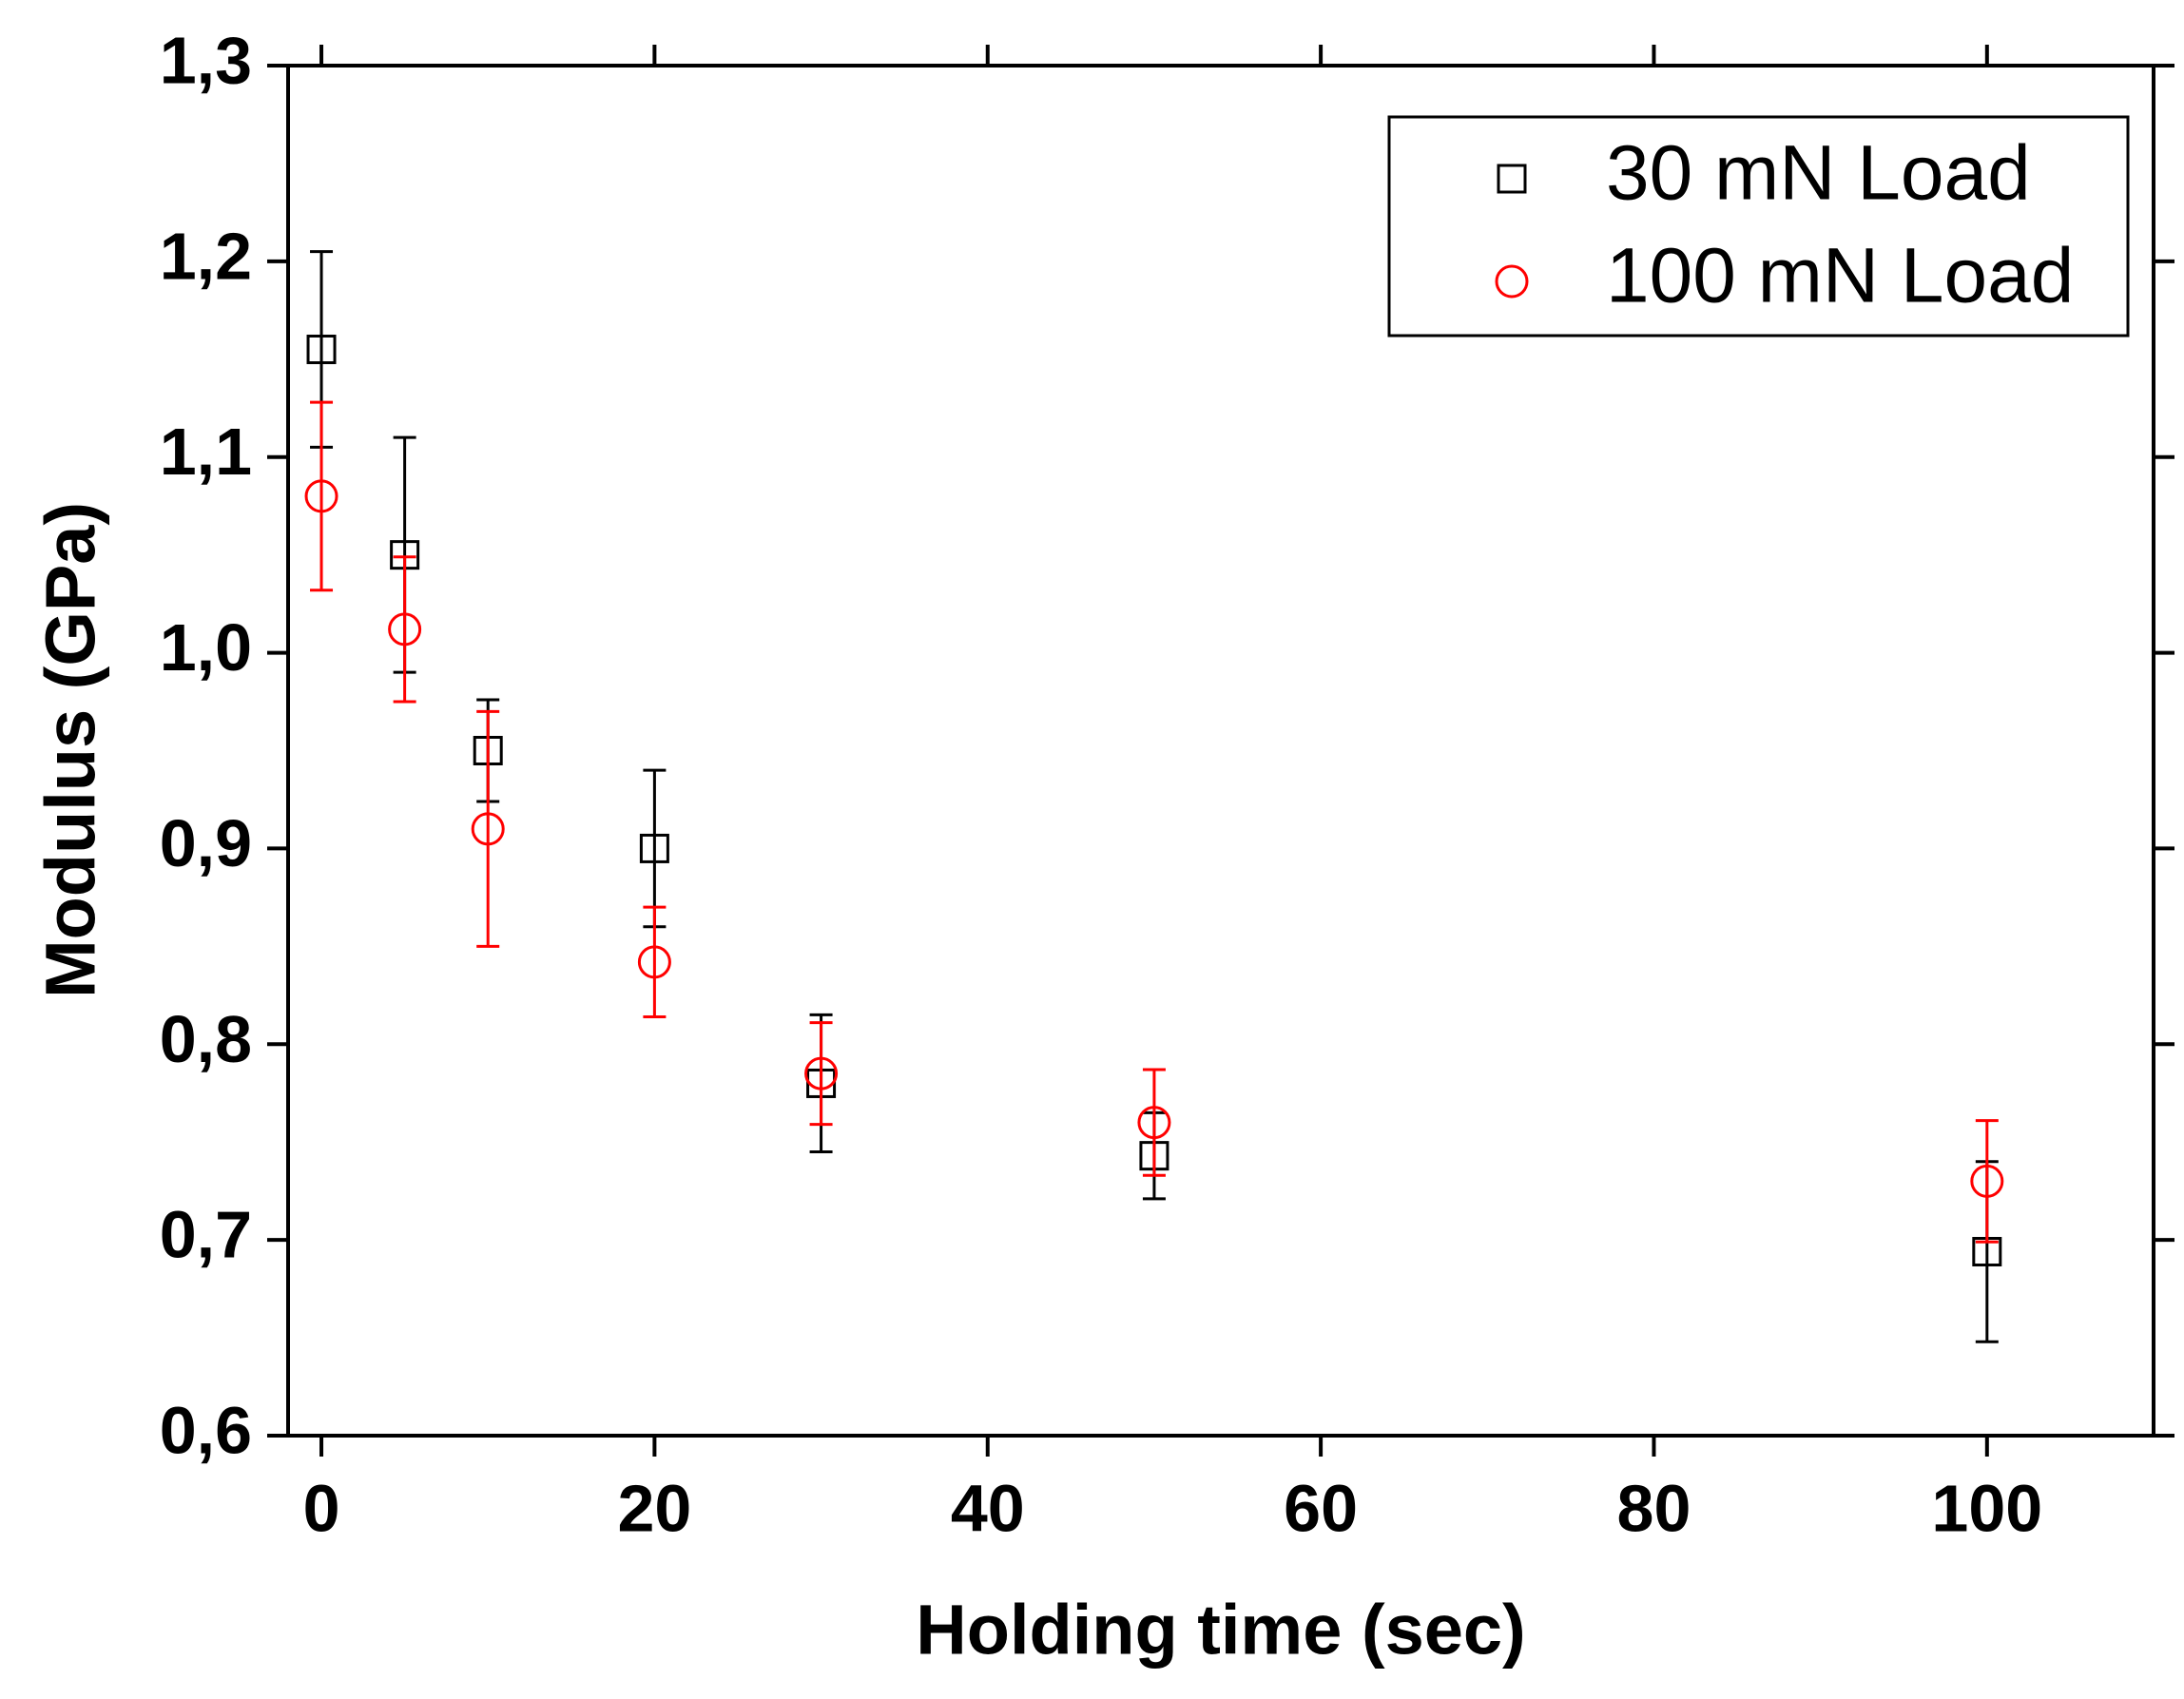 This screenshot has width=2184, height=1699. Describe the element at coordinates (206, 648) in the screenshot. I see `y-tick-label: 1,0` at that location.